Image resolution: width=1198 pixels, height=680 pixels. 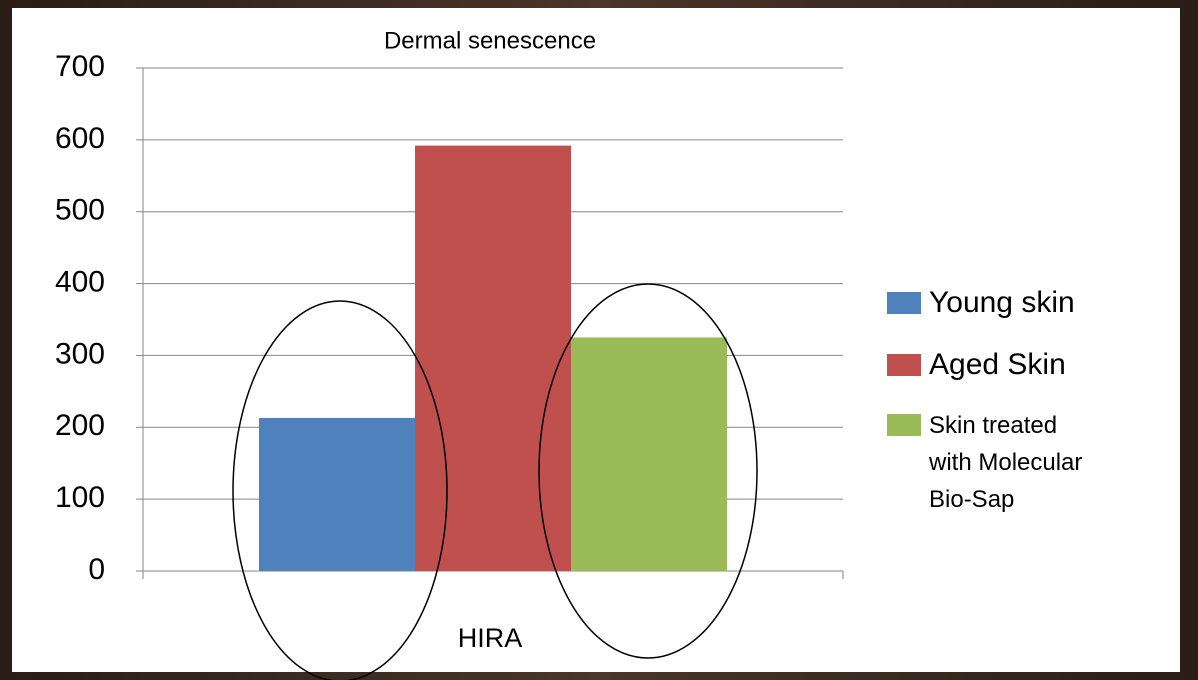 I want to click on y-tick-label: 700, so click(x=80, y=66).